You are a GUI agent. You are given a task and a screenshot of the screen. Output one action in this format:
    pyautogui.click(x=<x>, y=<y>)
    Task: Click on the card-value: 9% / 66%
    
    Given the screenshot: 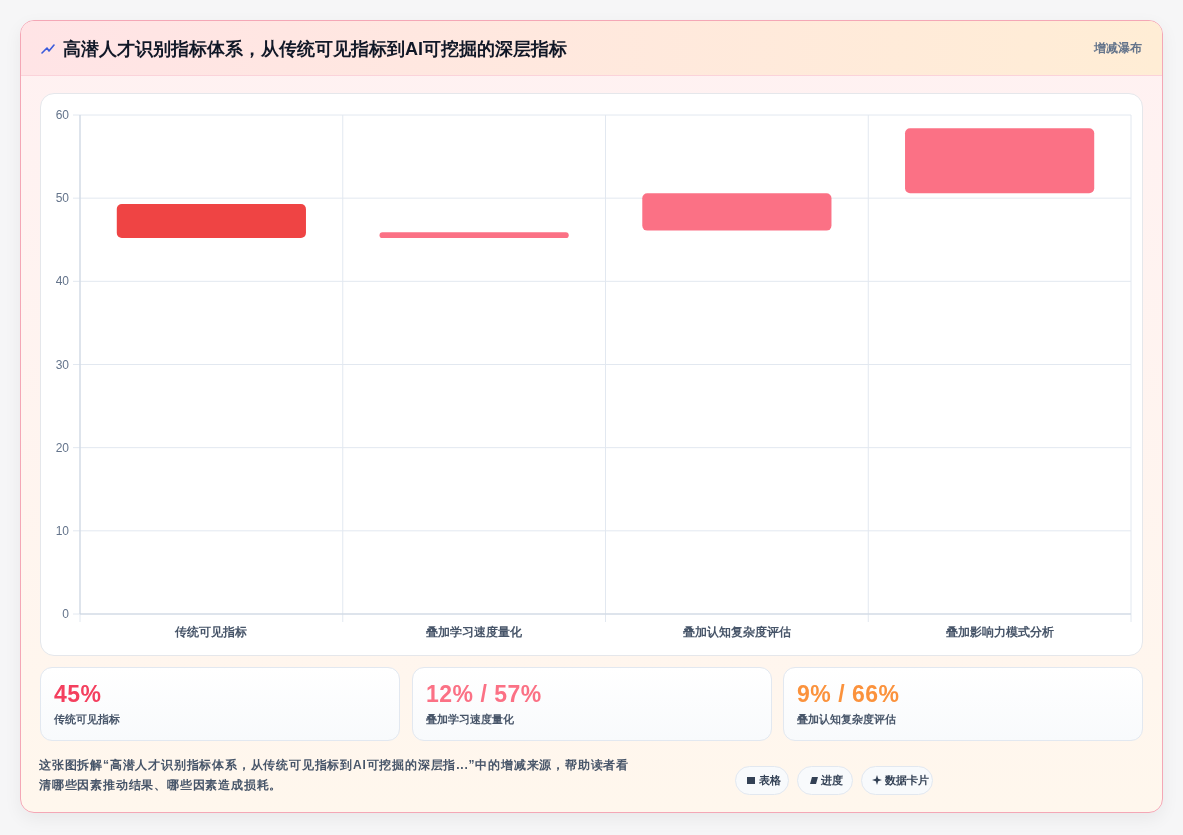 What is the action you would take?
    pyautogui.click(x=848, y=694)
    